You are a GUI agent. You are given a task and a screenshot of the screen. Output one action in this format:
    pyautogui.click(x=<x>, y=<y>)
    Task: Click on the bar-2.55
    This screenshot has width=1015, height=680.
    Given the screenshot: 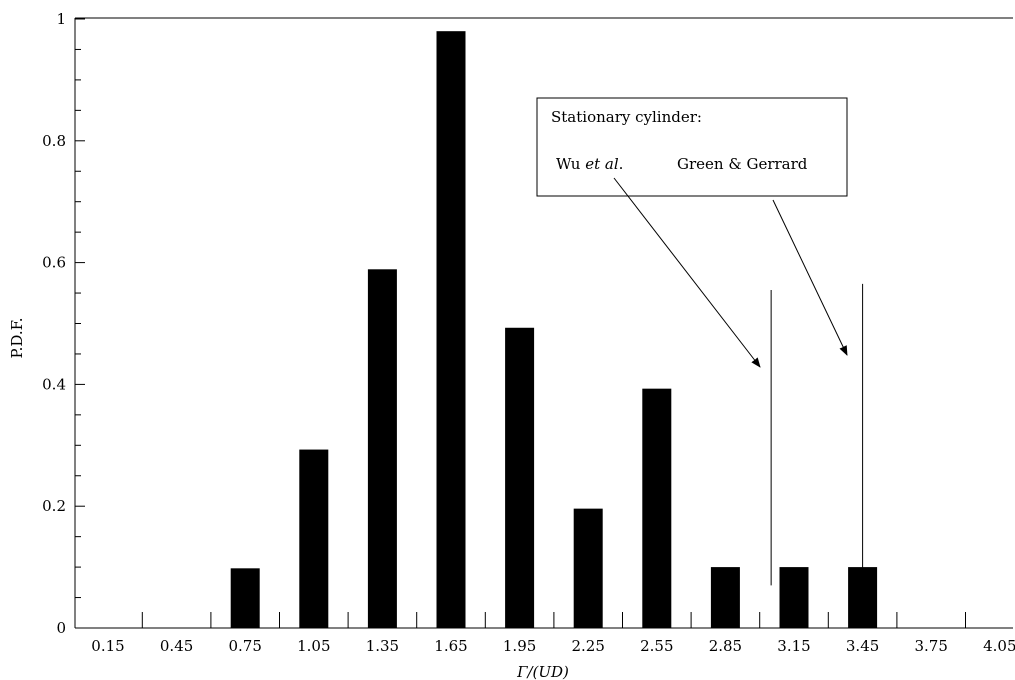 What is the action you would take?
    pyautogui.click(x=657, y=508)
    